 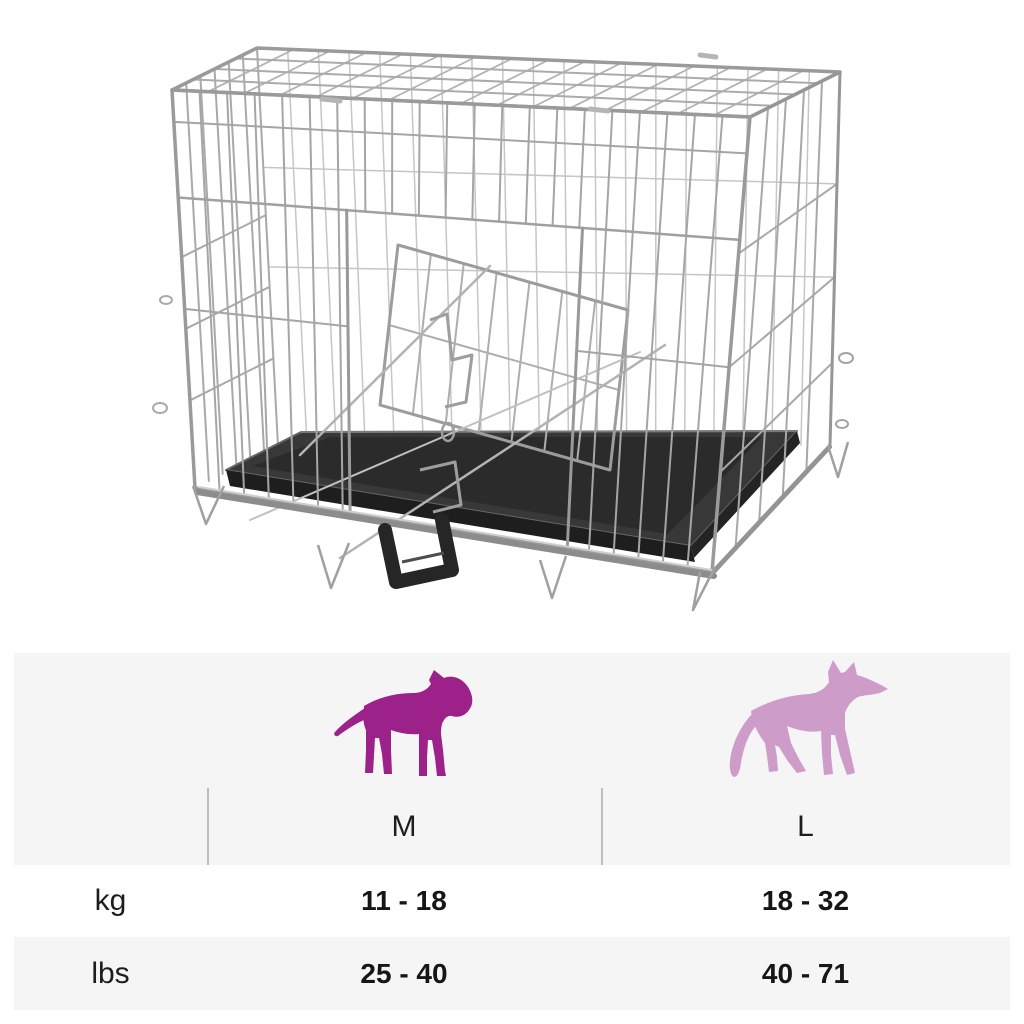 What do you see at coordinates (403, 723) in the screenshot?
I see `medium-dog-bull-terrier-icon` at bounding box center [403, 723].